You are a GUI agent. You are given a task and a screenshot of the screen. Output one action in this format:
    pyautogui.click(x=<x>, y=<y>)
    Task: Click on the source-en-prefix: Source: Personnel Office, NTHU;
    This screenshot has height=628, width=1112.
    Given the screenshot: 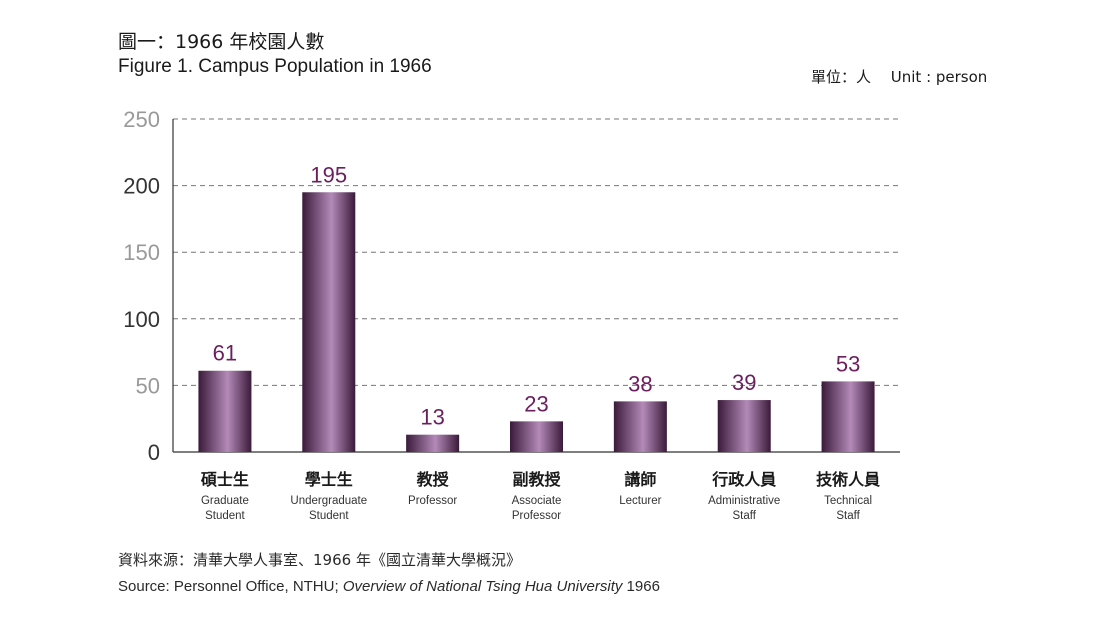 What is the action you would take?
    pyautogui.click(x=230, y=586)
    